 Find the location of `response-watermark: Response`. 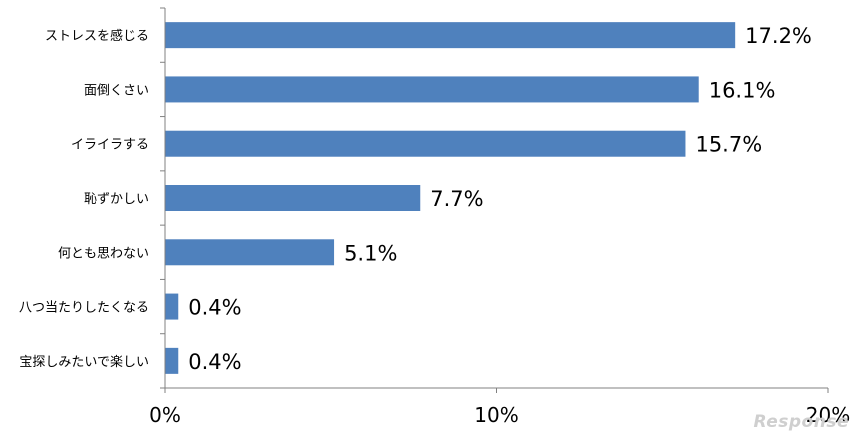

response-watermark: Response is located at coordinates (801, 422).